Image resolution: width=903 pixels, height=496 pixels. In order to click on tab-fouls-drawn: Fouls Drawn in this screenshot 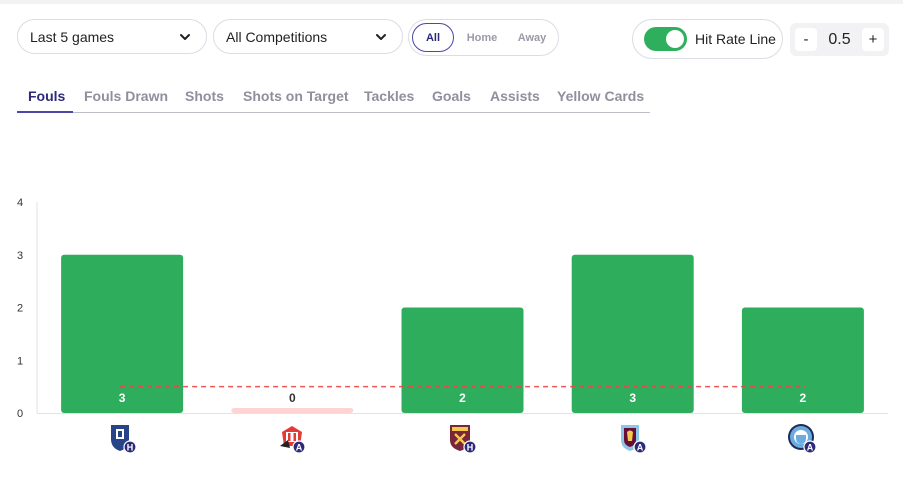, I will do `click(126, 96)`.